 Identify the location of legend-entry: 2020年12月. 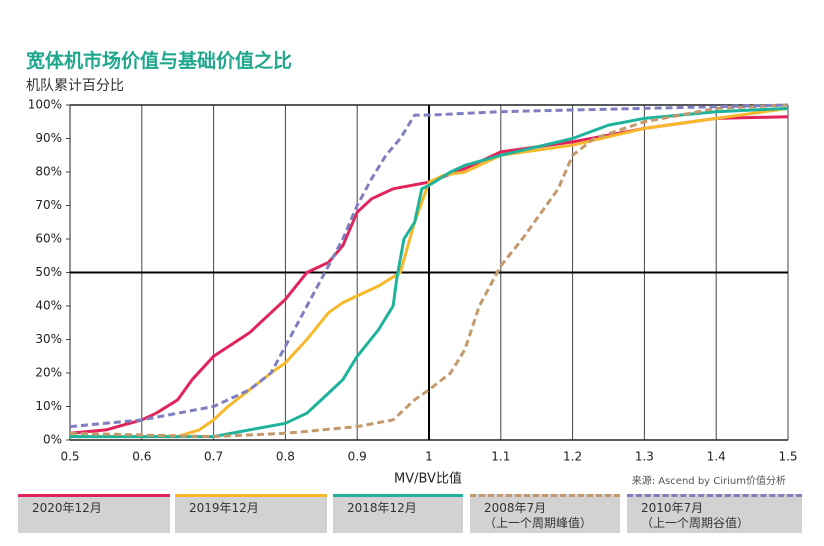
(94, 513).